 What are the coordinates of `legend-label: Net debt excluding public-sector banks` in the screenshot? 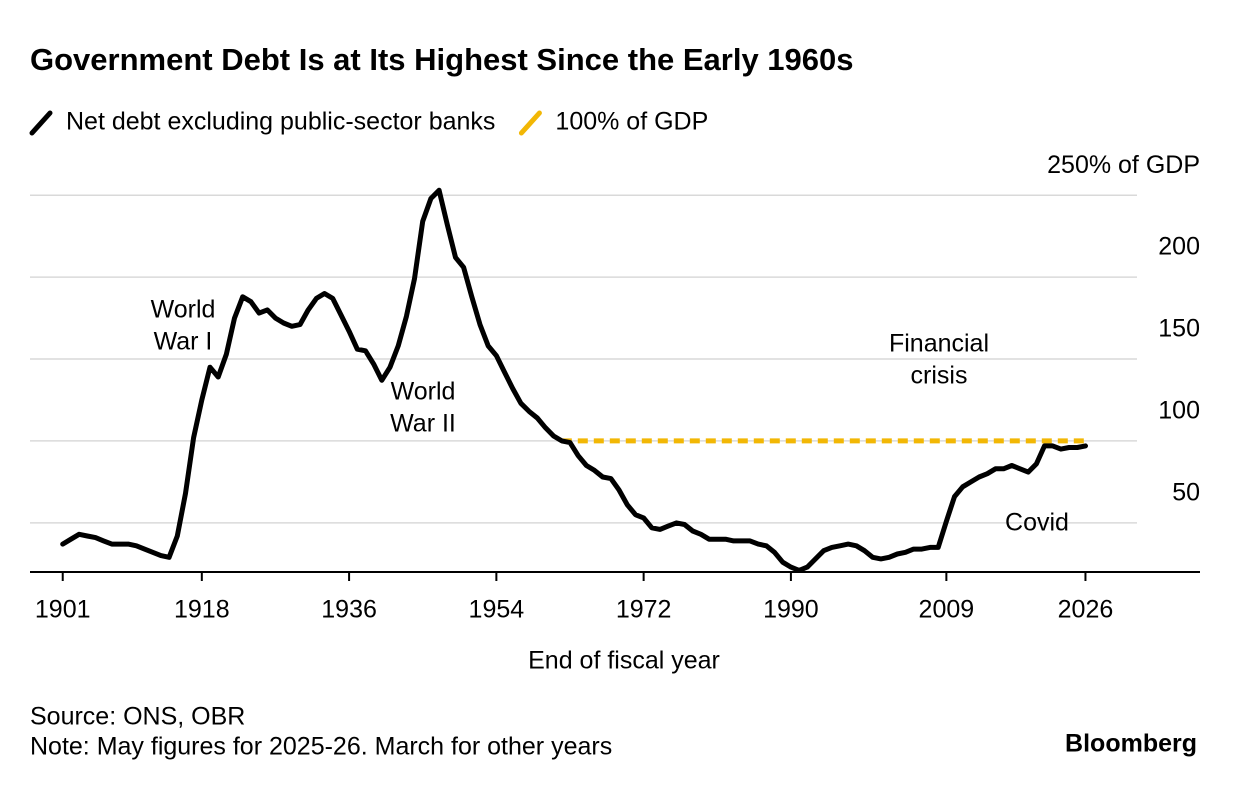 It's located at (280, 122).